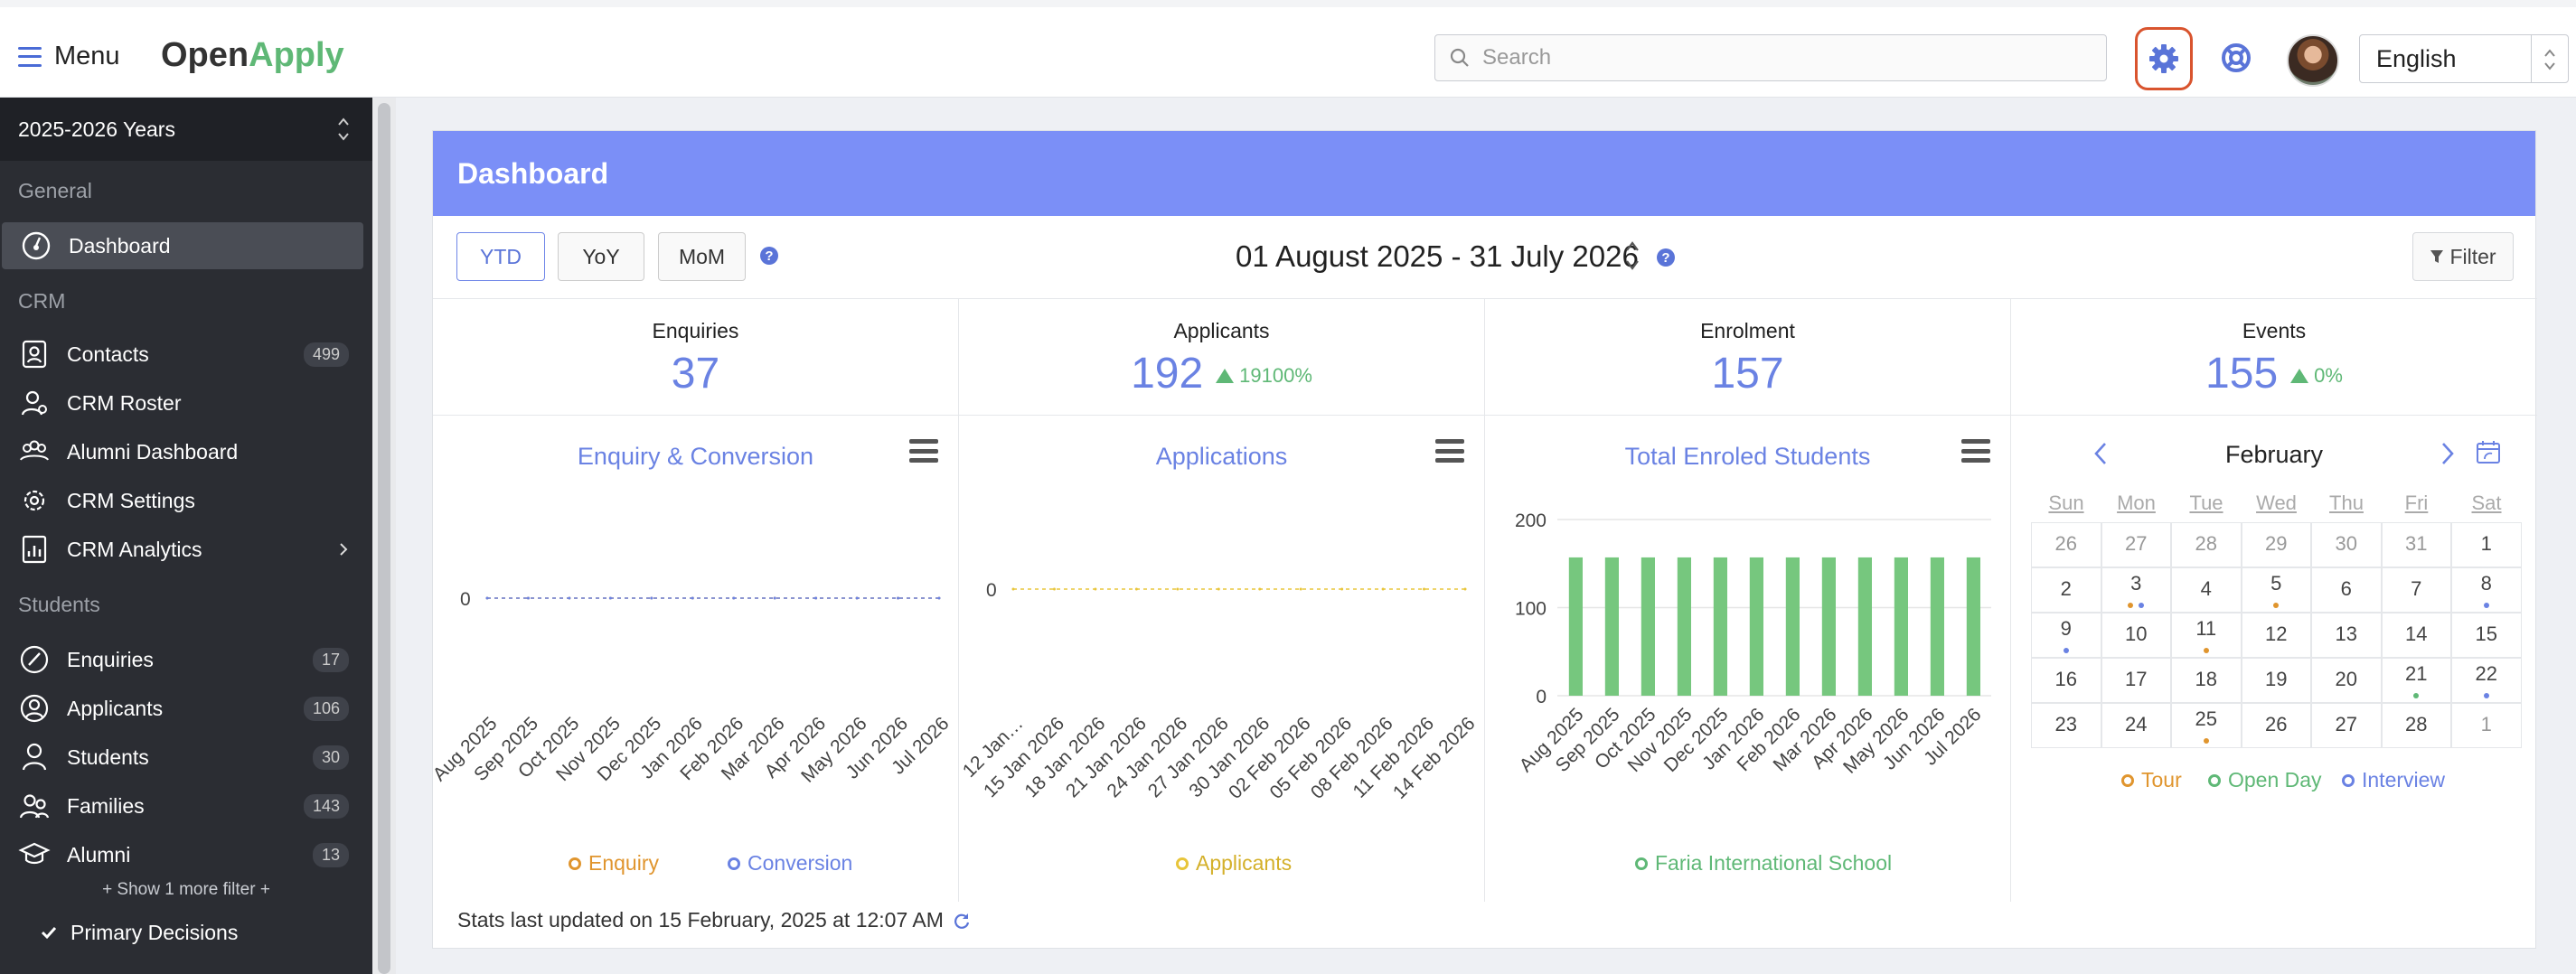  I want to click on stat-enquiries: Enquiries 37, so click(696, 358).